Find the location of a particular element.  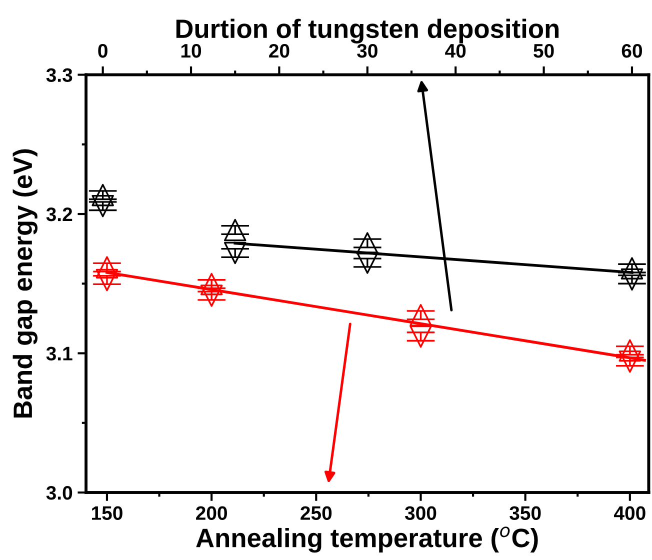

x2-tick-label: 20 is located at coordinates (279, 51).